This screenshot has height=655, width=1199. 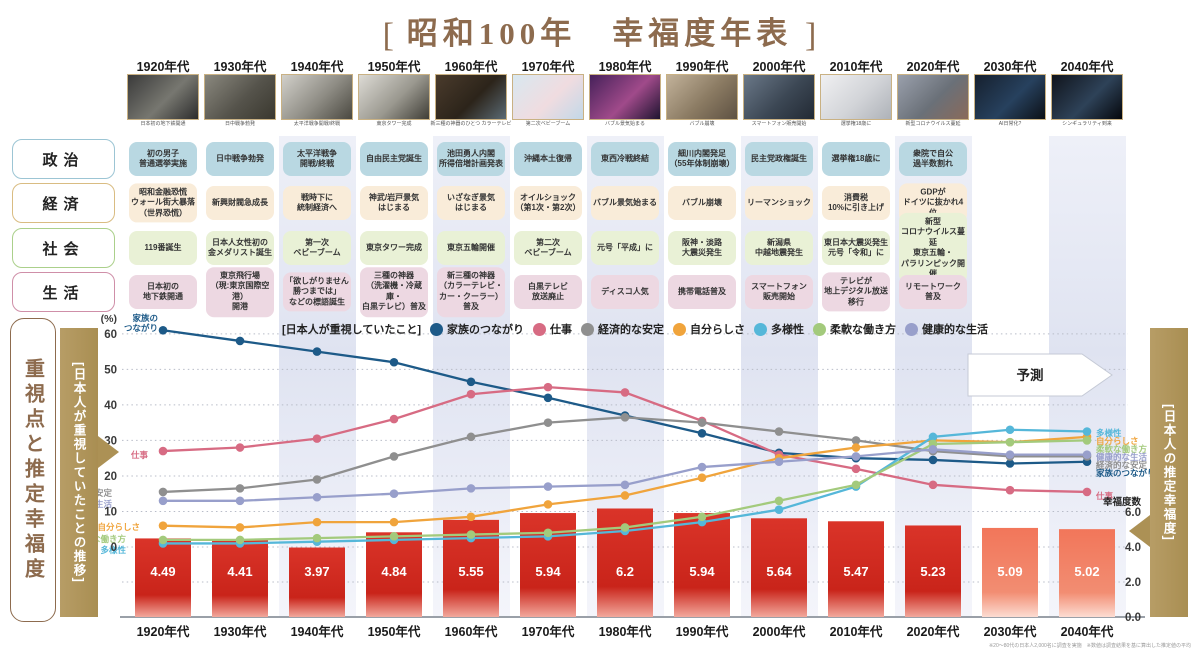 I want to click on event-box: 消費税 10%に引き上げ, so click(x=856, y=203).